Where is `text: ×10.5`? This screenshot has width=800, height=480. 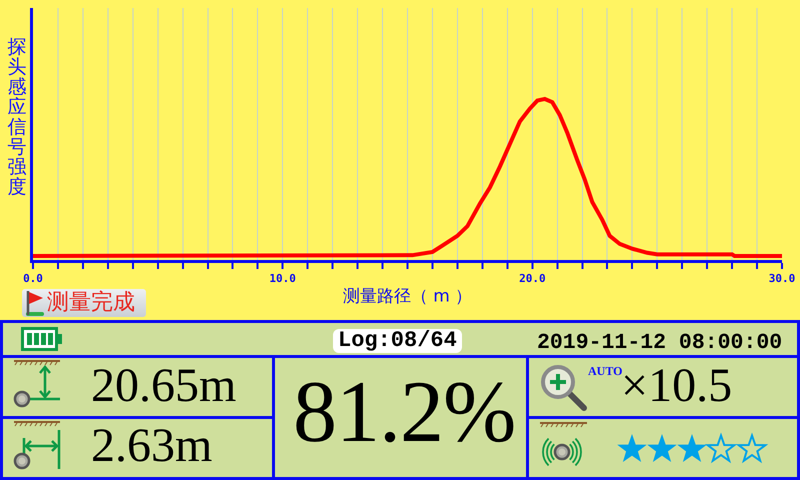 text: ×10.5 is located at coordinates (676, 385).